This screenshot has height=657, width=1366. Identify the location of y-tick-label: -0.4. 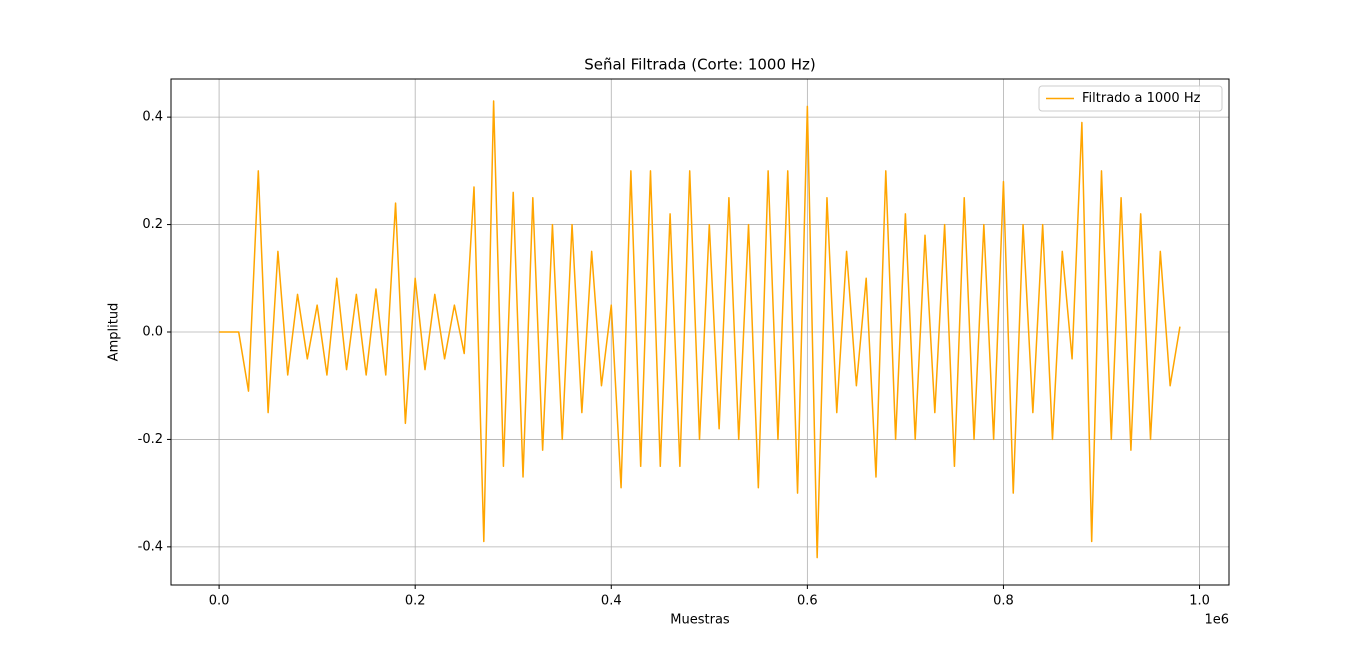
(150, 546).